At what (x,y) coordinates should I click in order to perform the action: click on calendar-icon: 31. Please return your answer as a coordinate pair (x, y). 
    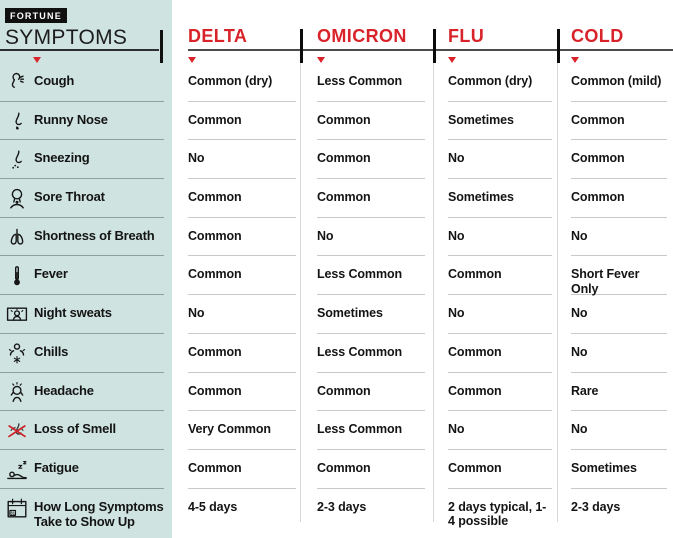
    Looking at the image, I should click on (17, 509).